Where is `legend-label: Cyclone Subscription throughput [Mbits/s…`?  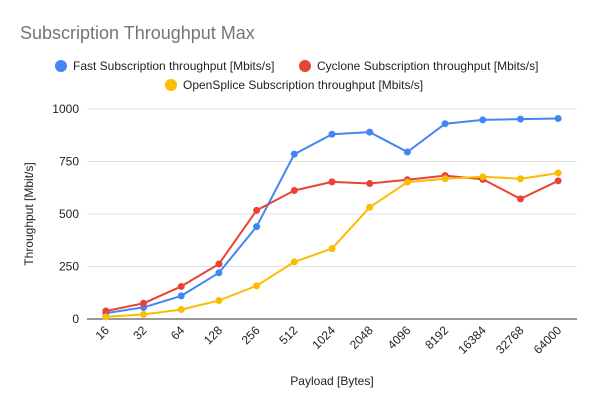 legend-label: Cyclone Subscription throughput [Mbits/s… is located at coordinates (427, 66).